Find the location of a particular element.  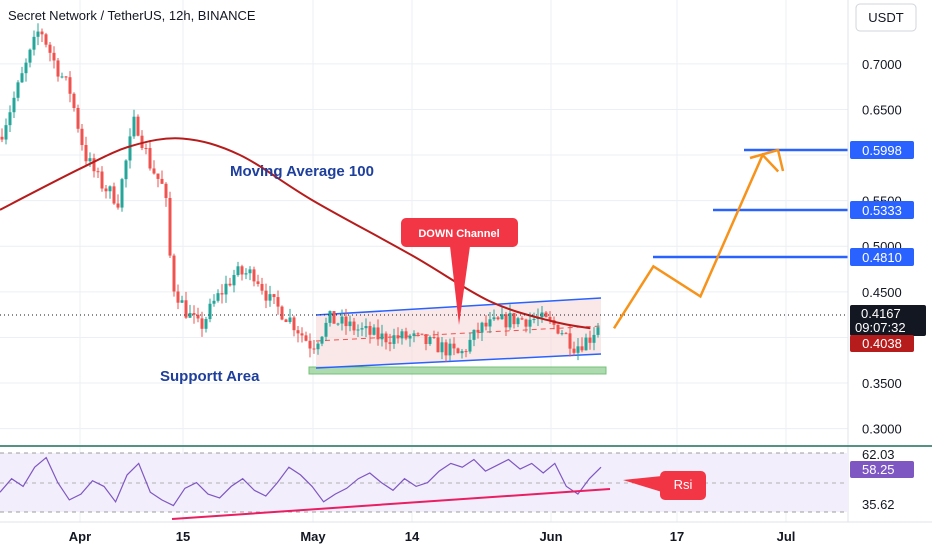

time-tick-label: 15 is located at coordinates (183, 536).